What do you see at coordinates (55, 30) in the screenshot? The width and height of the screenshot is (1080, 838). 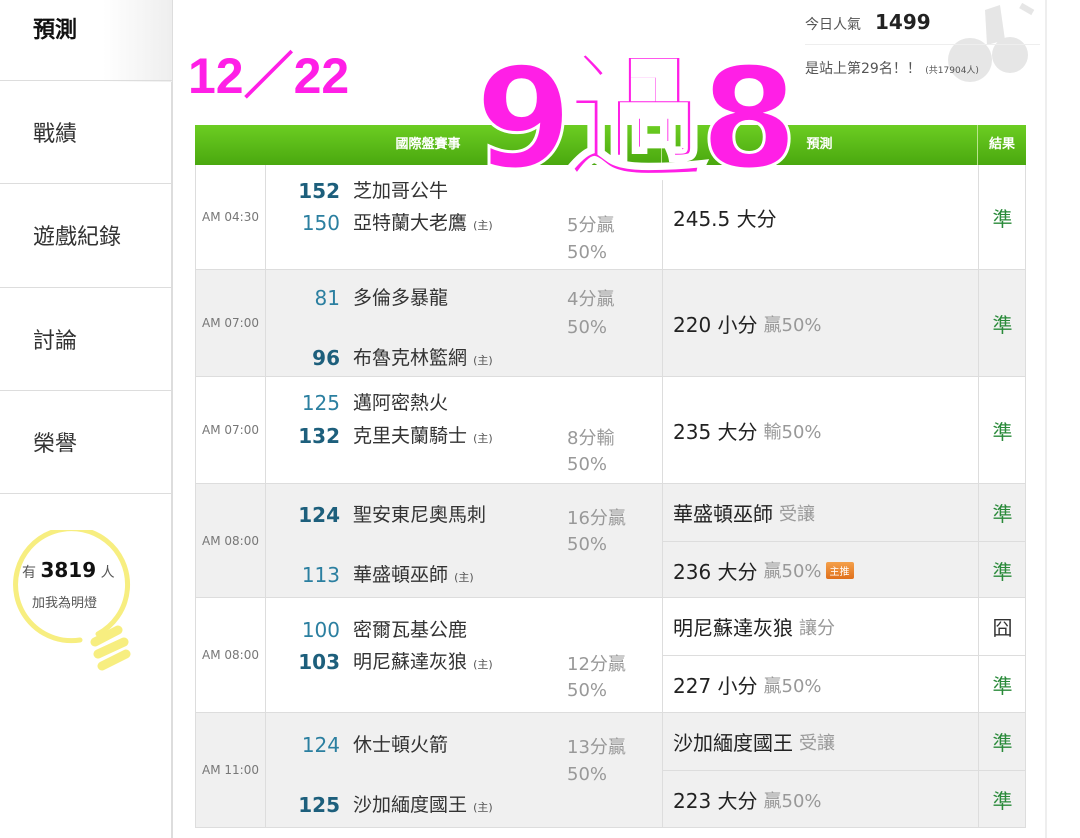 I see `sidebar-item-label: 預測` at bounding box center [55, 30].